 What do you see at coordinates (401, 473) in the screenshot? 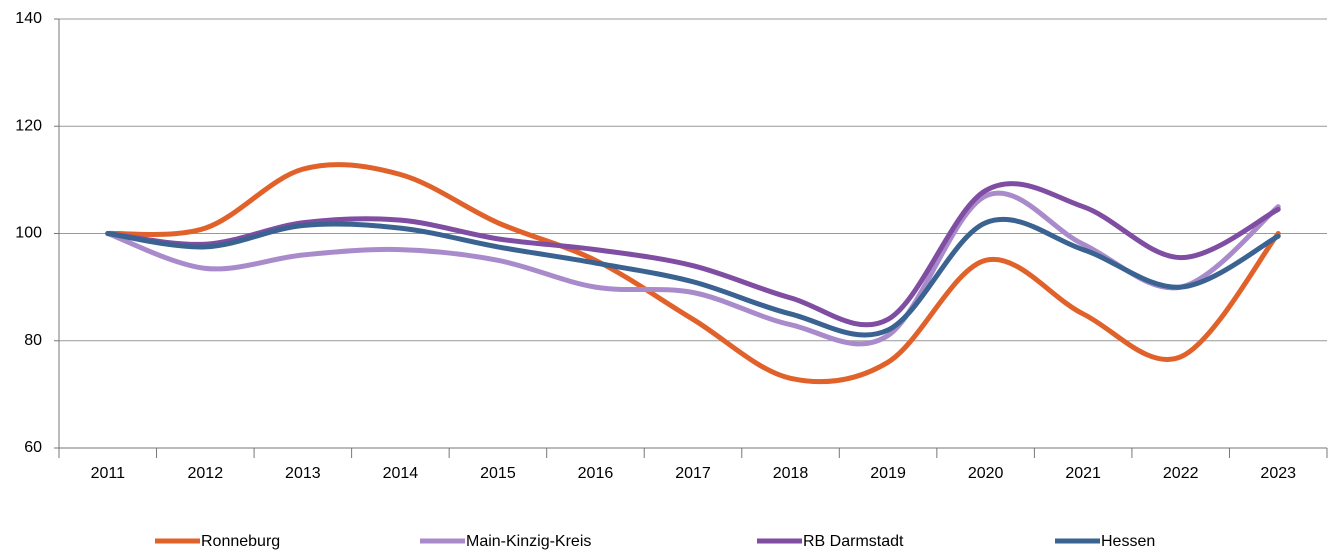
I see `x-tick-label: 2014` at bounding box center [401, 473].